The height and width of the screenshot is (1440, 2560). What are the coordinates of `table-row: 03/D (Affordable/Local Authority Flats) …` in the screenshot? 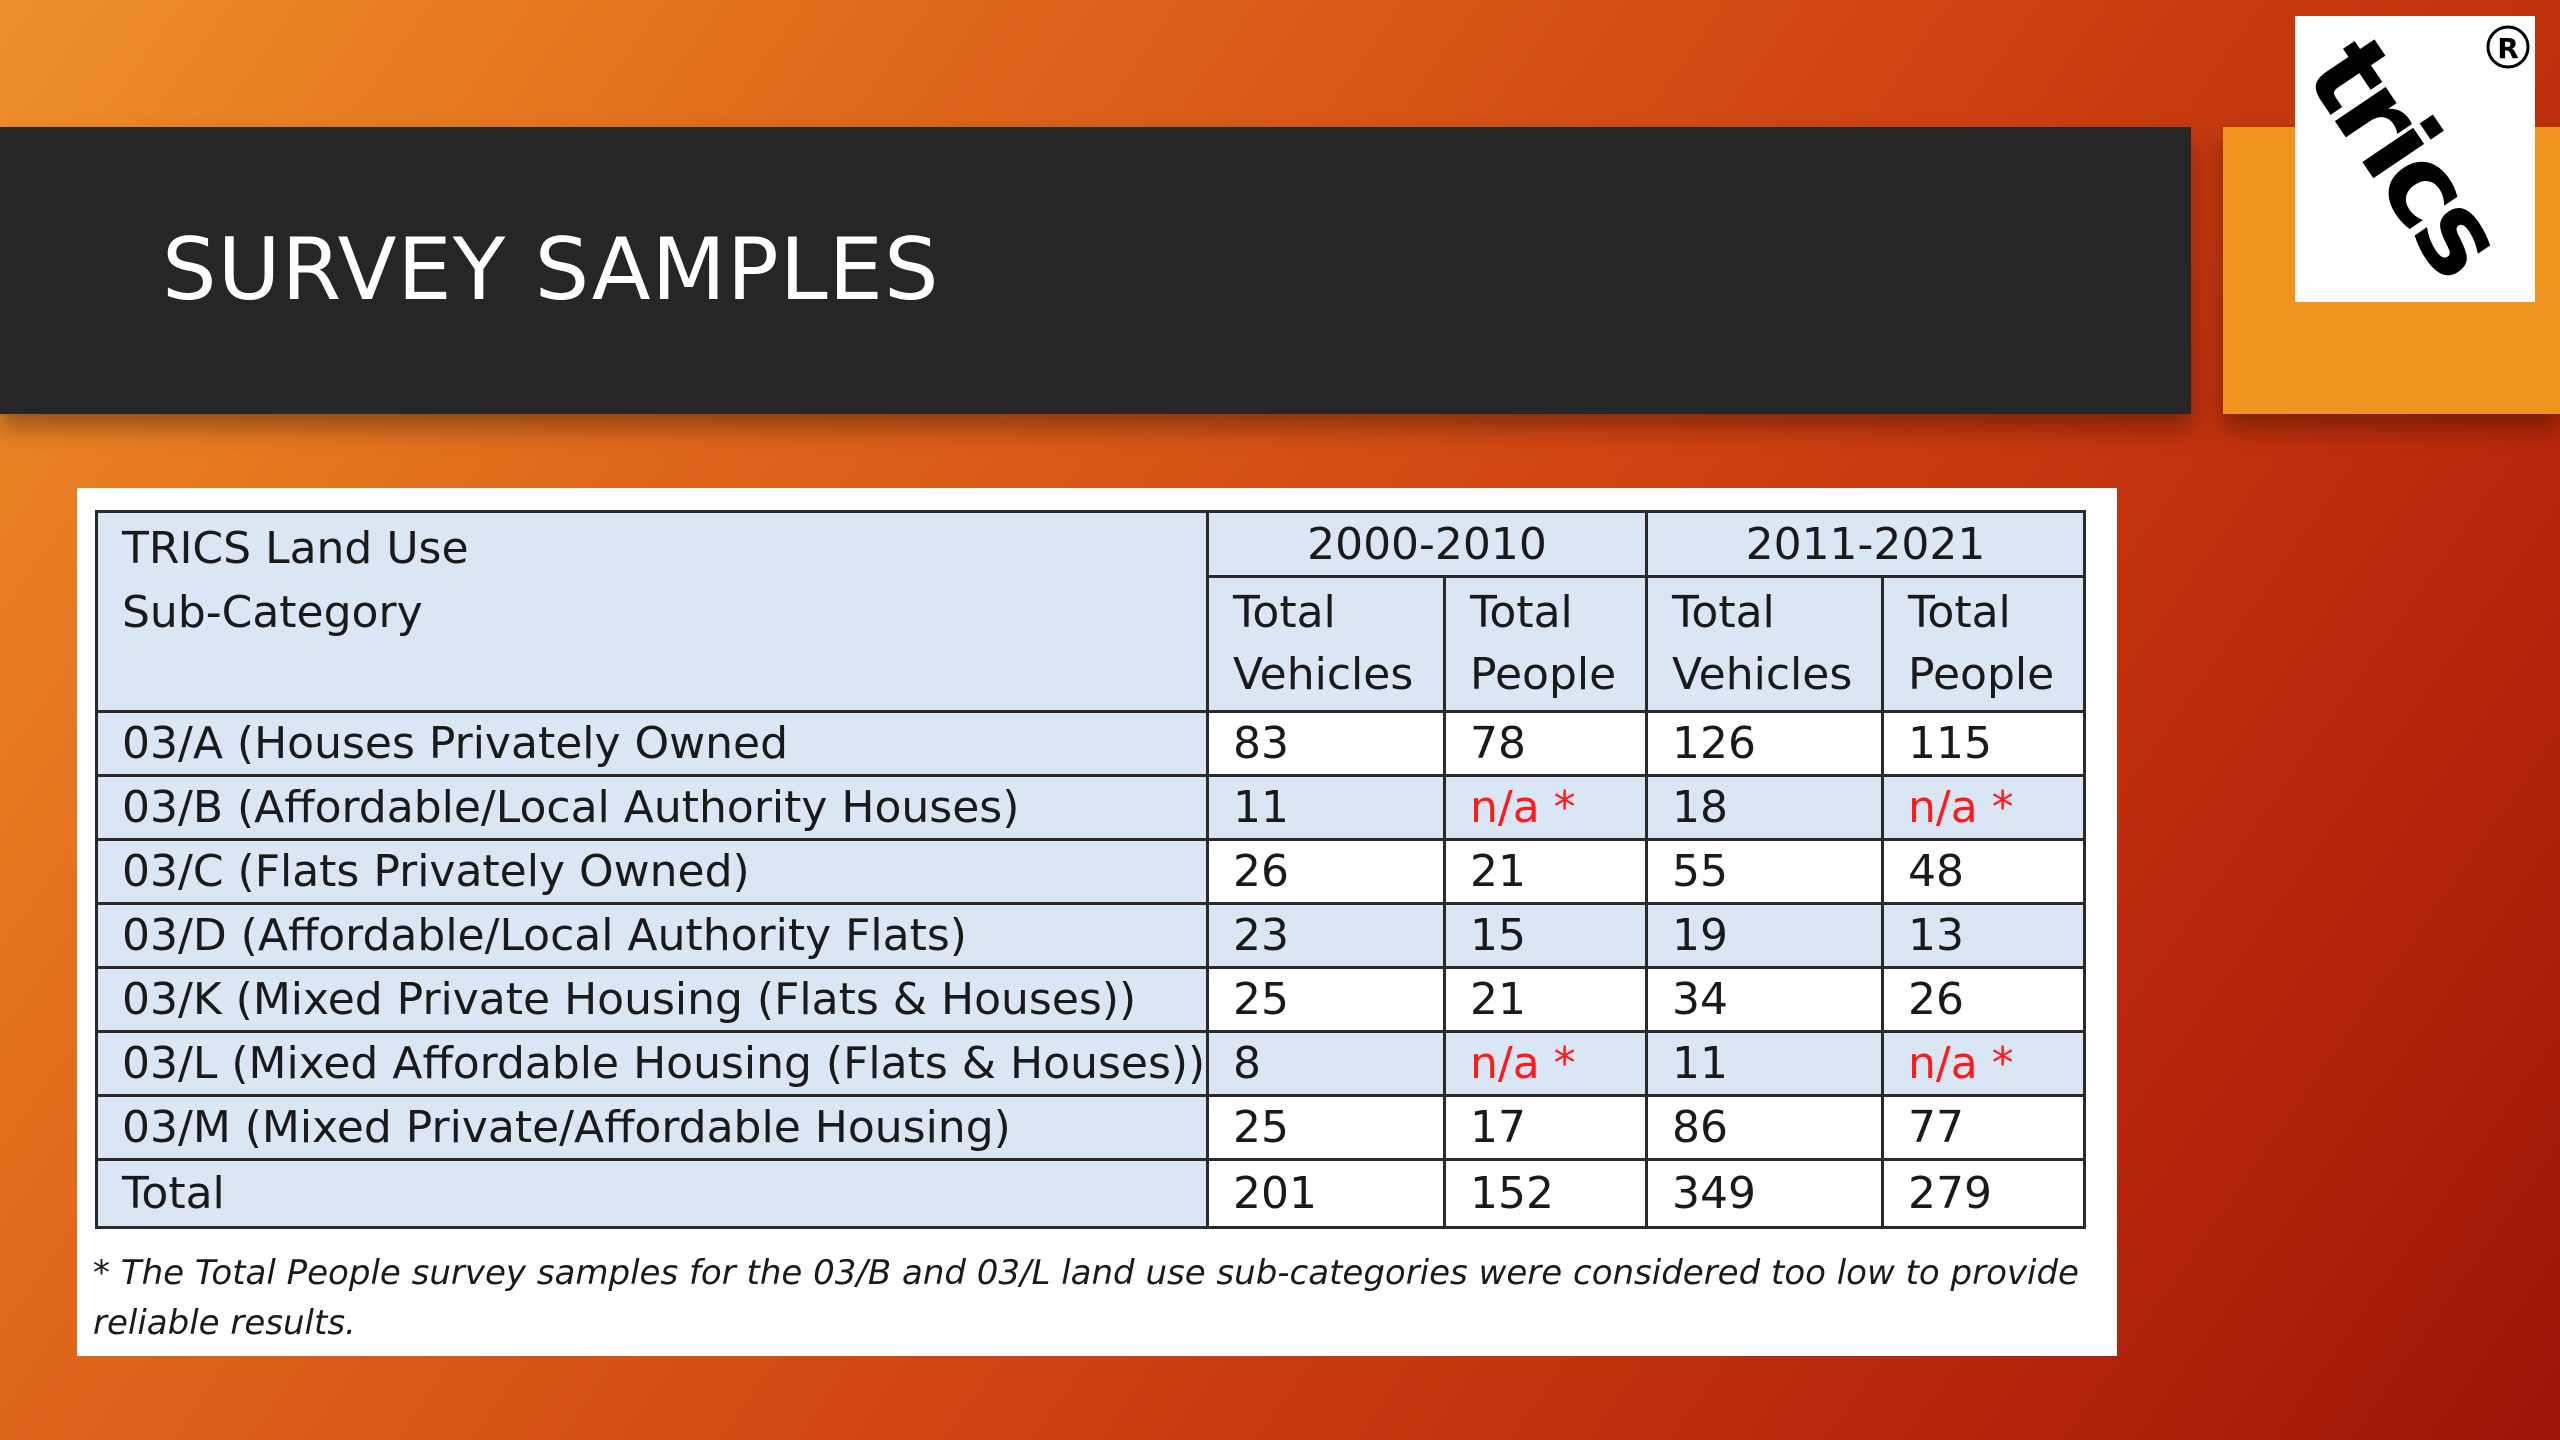 It's located at (1090, 935).